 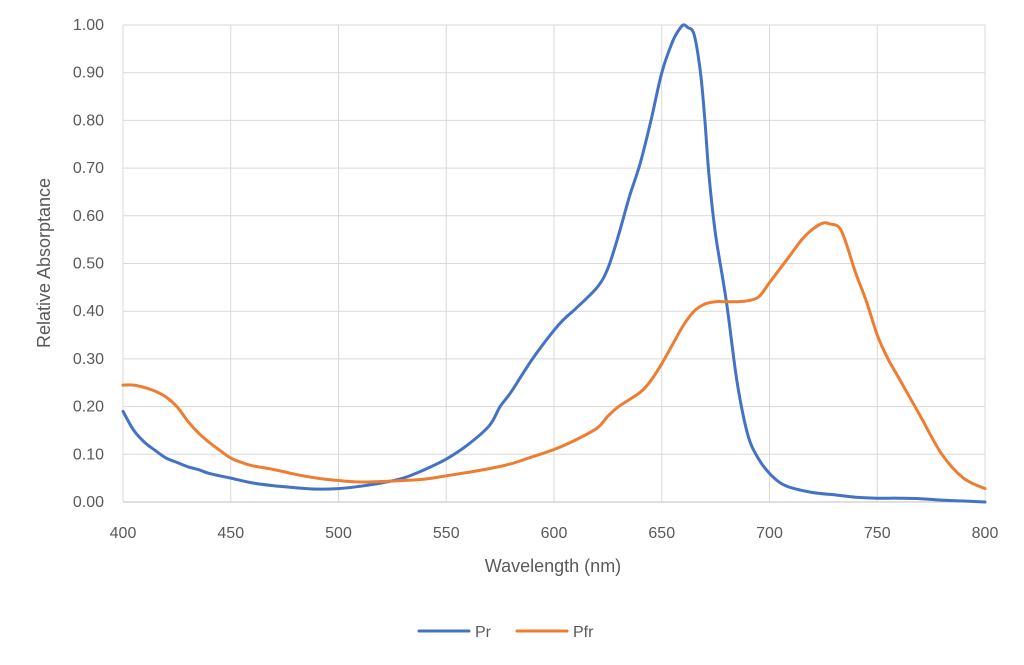 I want to click on x-tick-label: 750, so click(x=877, y=533).